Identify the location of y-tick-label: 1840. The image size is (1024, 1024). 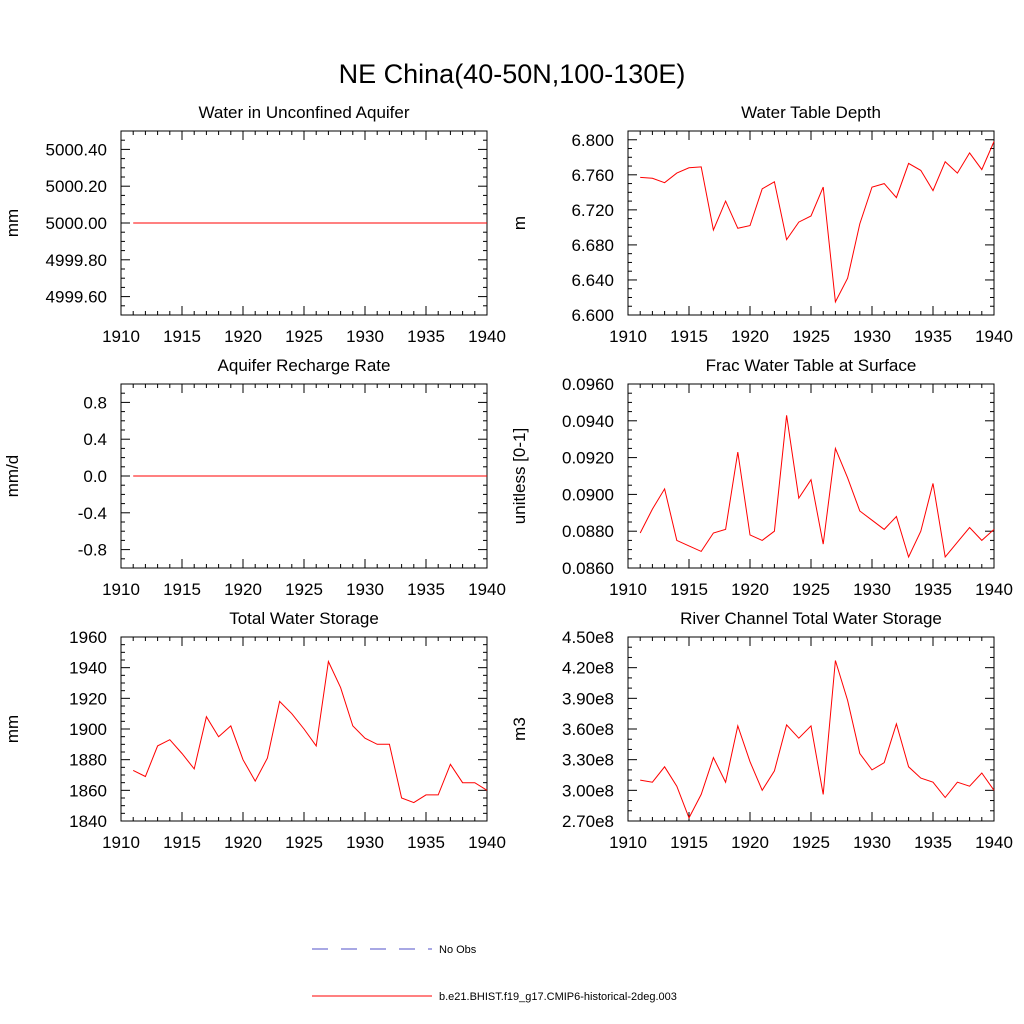
(88, 821).